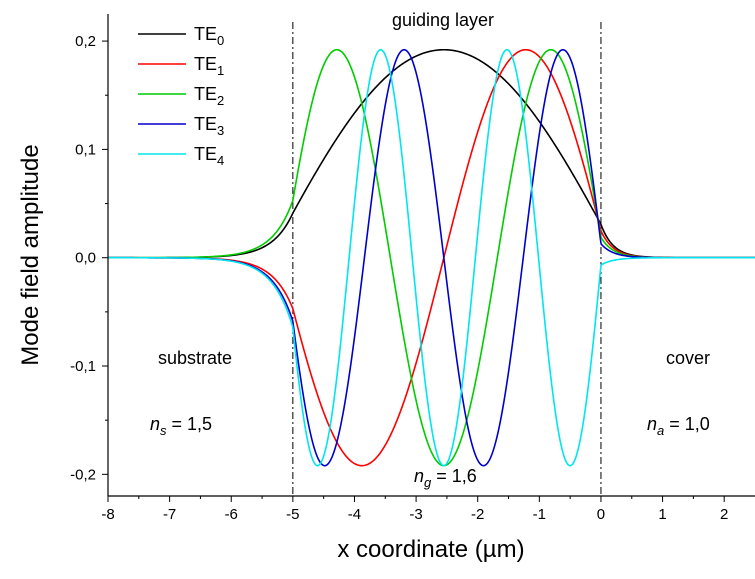  What do you see at coordinates (85, 258) in the screenshot?
I see `y-tick-label: 0,0` at bounding box center [85, 258].